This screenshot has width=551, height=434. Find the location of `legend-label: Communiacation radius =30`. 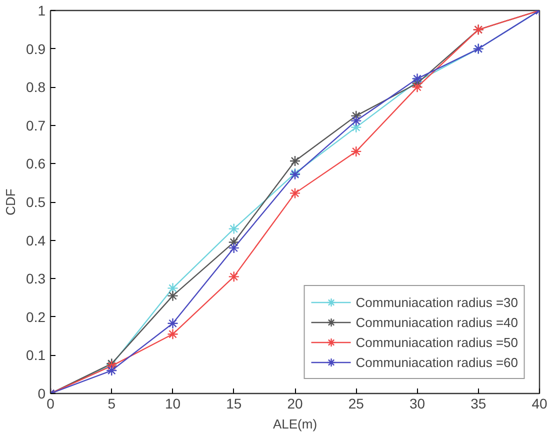

legend-label: Communiacation radius =30 is located at coordinates (437, 302).